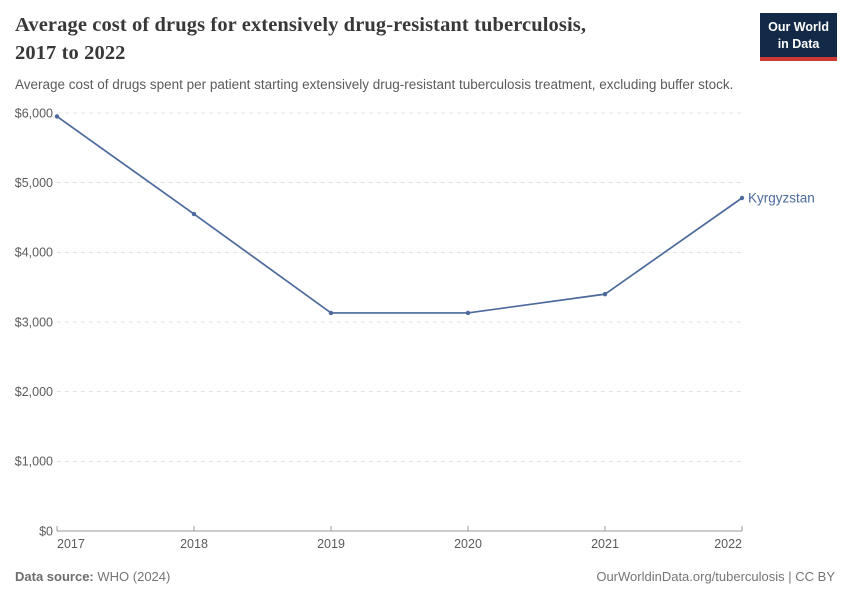 This screenshot has height=600, width=850. I want to click on owid-logo-line2: in Data, so click(798, 43).